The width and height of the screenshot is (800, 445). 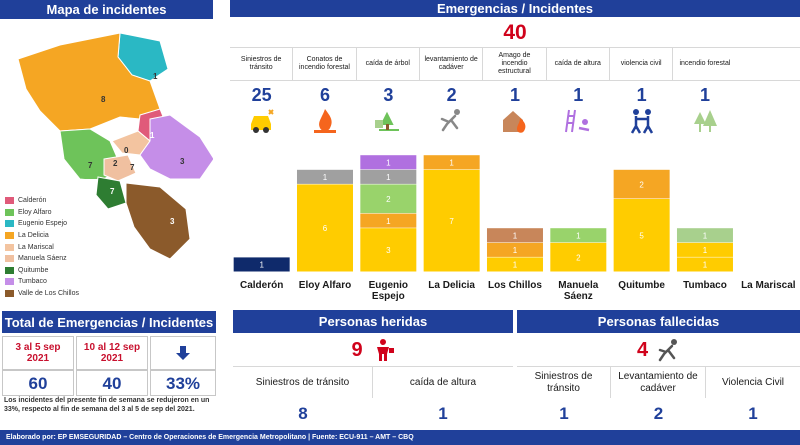 What do you see at coordinates (642, 64) in the screenshot?
I see `category-label: violencia civil` at bounding box center [642, 64].